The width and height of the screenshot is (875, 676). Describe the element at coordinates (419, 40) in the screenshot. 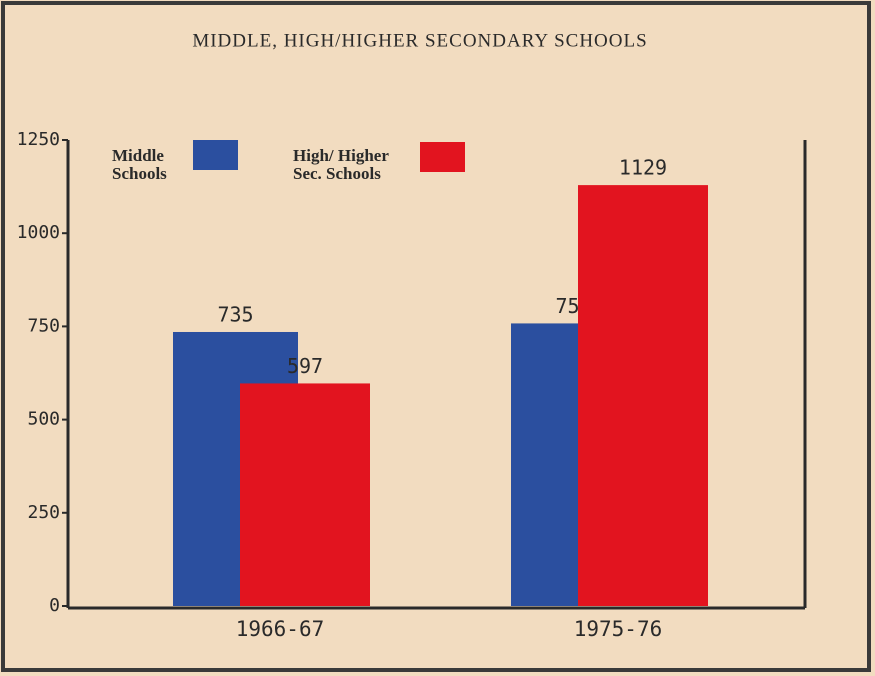

I see `chart-title: MIDDLE, HIGH/HIGHER SECONDARY SCHOOLS` at that location.